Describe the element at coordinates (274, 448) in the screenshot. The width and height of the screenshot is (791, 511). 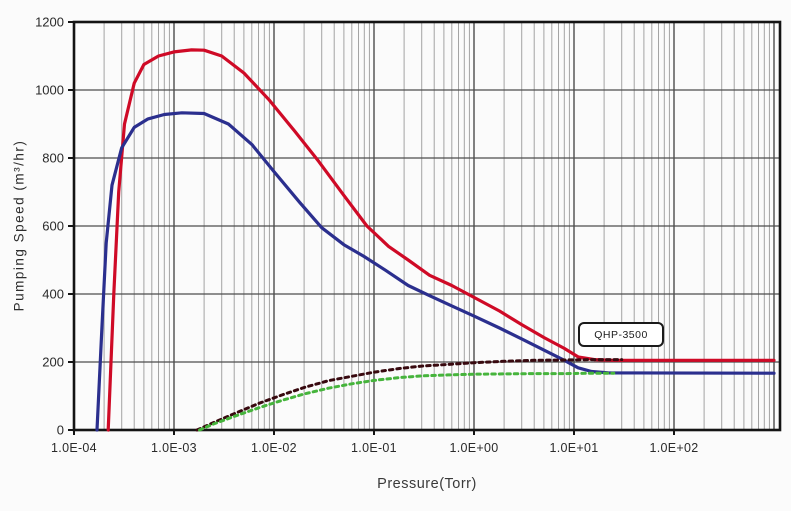
I see `x-tick-label: 1.0E-02` at that location.